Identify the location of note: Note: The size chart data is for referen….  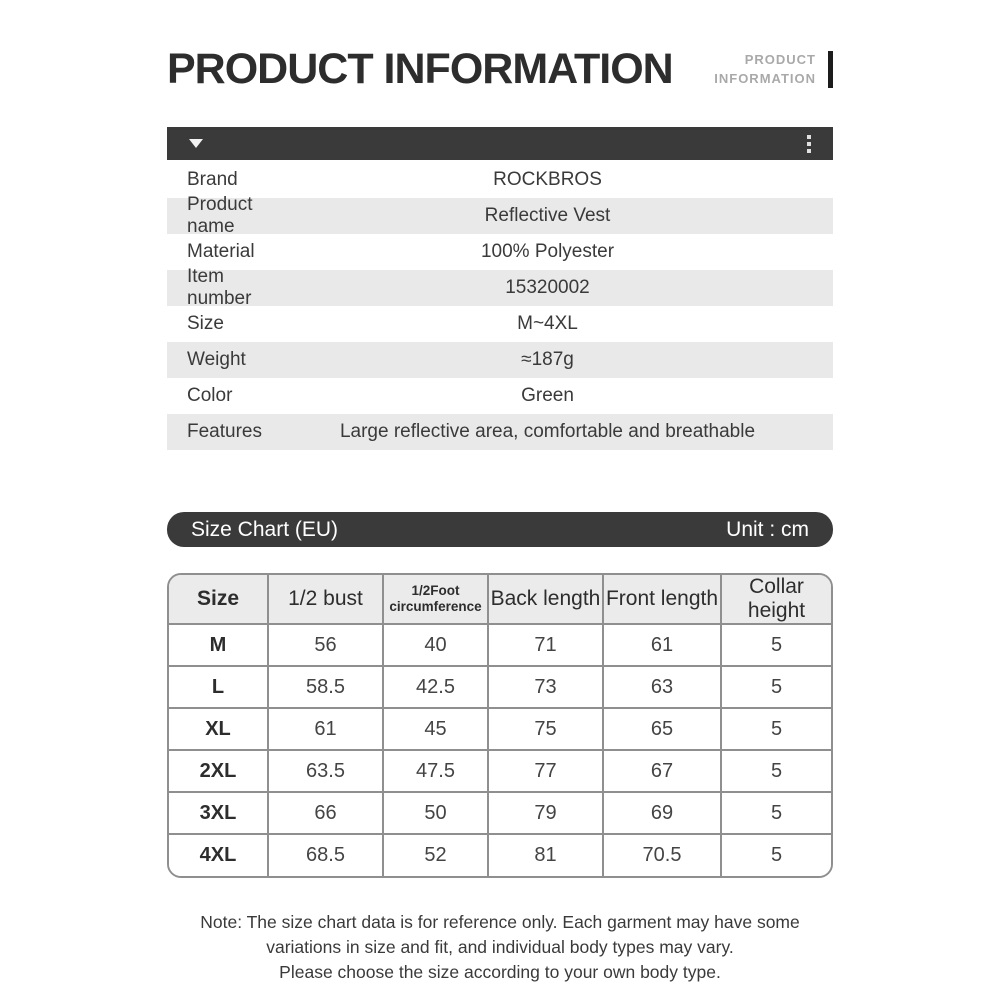
(500, 947).